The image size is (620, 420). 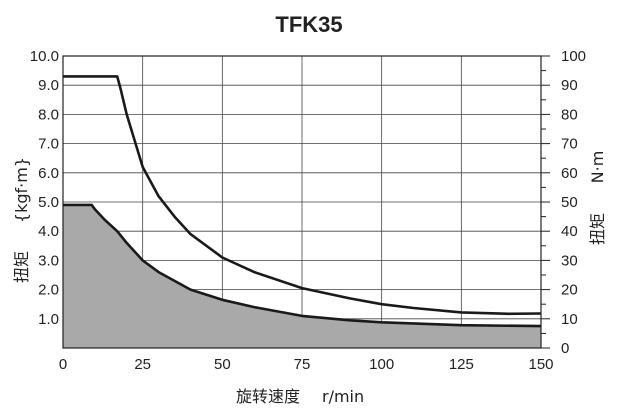 I want to click on x-tick-label: 50, so click(x=222, y=364).